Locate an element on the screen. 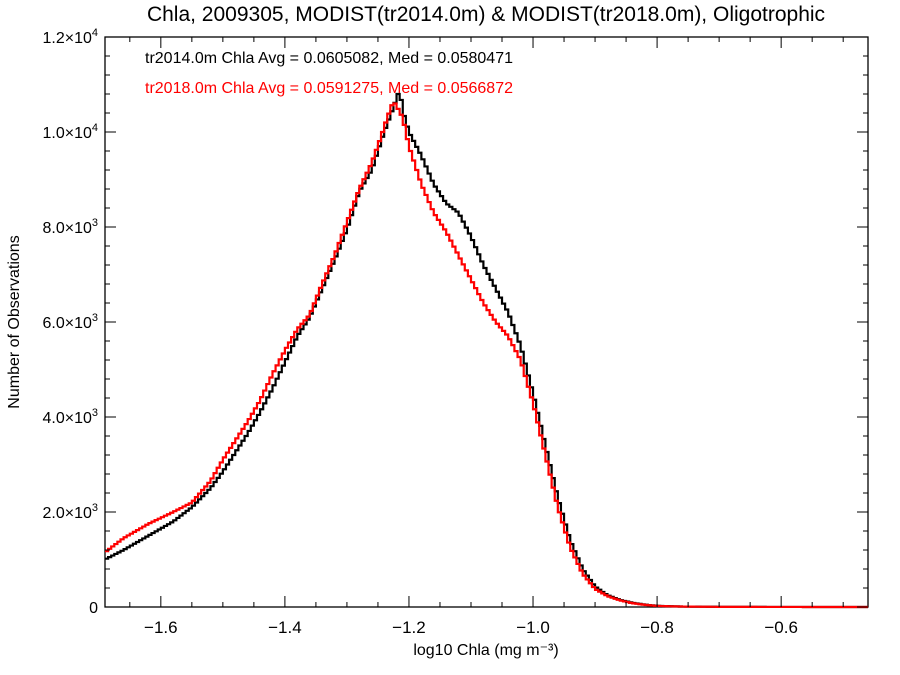  y-tick-label: 1.0×10⁴ is located at coordinates (70, 132).